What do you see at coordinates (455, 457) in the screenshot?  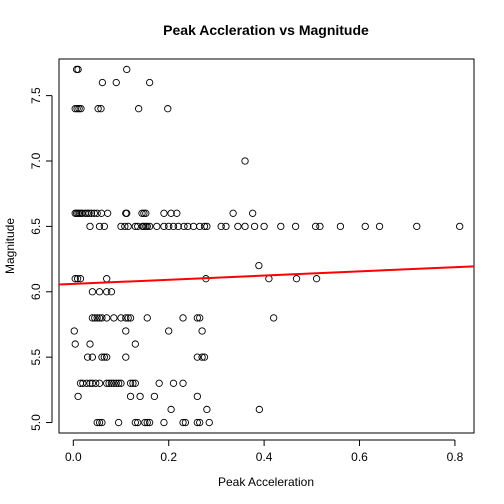 I see `x-tick-label: 0.8` at bounding box center [455, 457].